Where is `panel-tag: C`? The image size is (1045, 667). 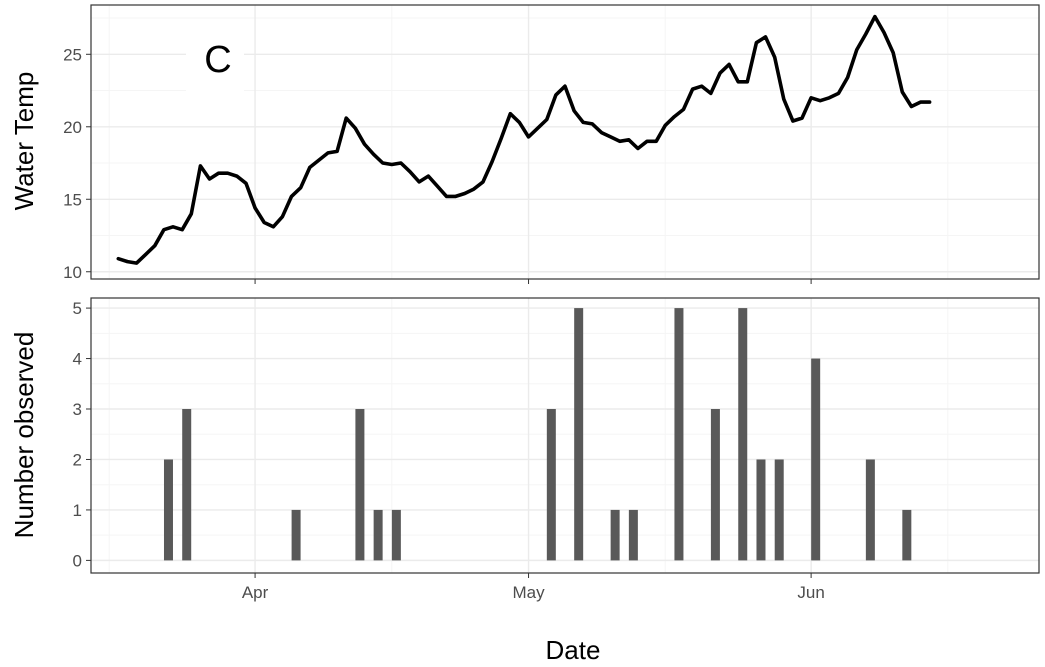 panel-tag: C is located at coordinates (217, 60).